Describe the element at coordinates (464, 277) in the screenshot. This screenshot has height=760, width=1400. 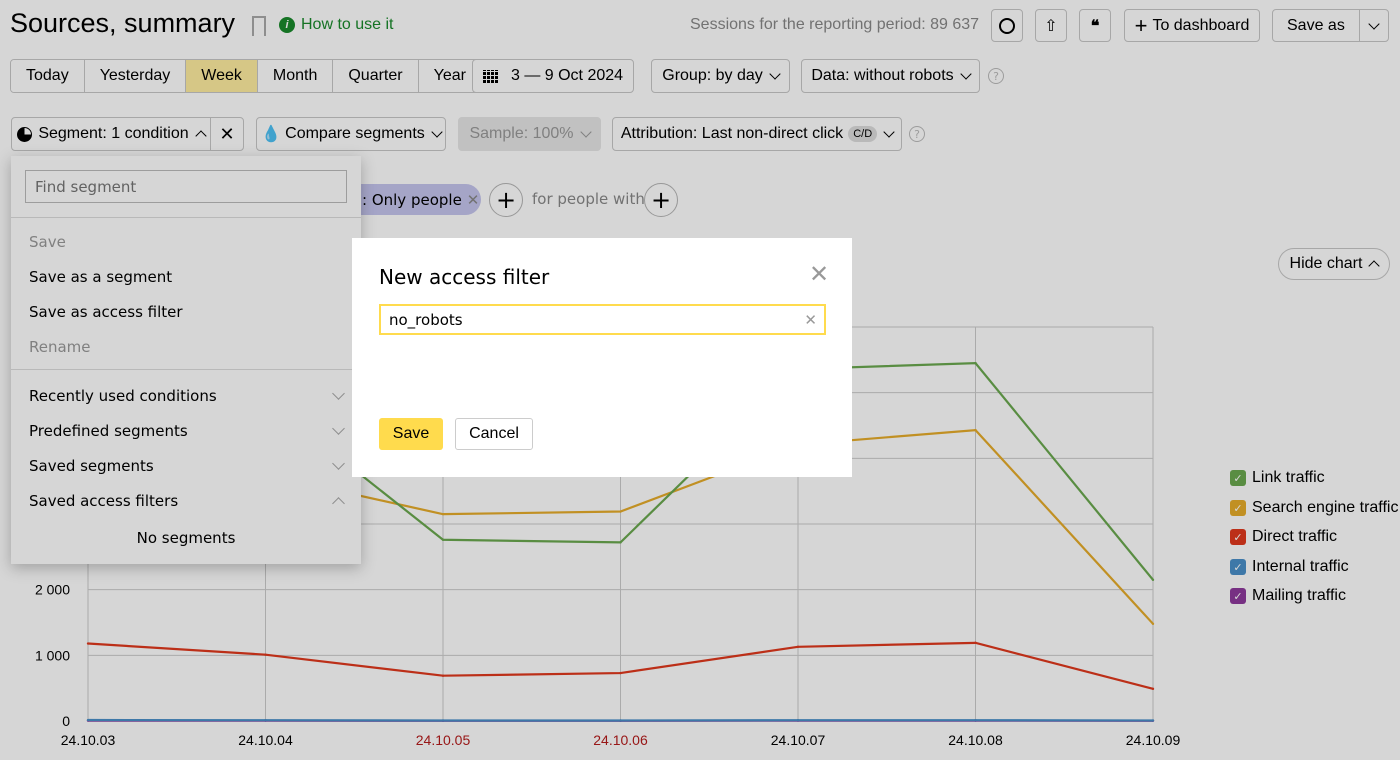
I see `dialog-title: New access filter` at that location.